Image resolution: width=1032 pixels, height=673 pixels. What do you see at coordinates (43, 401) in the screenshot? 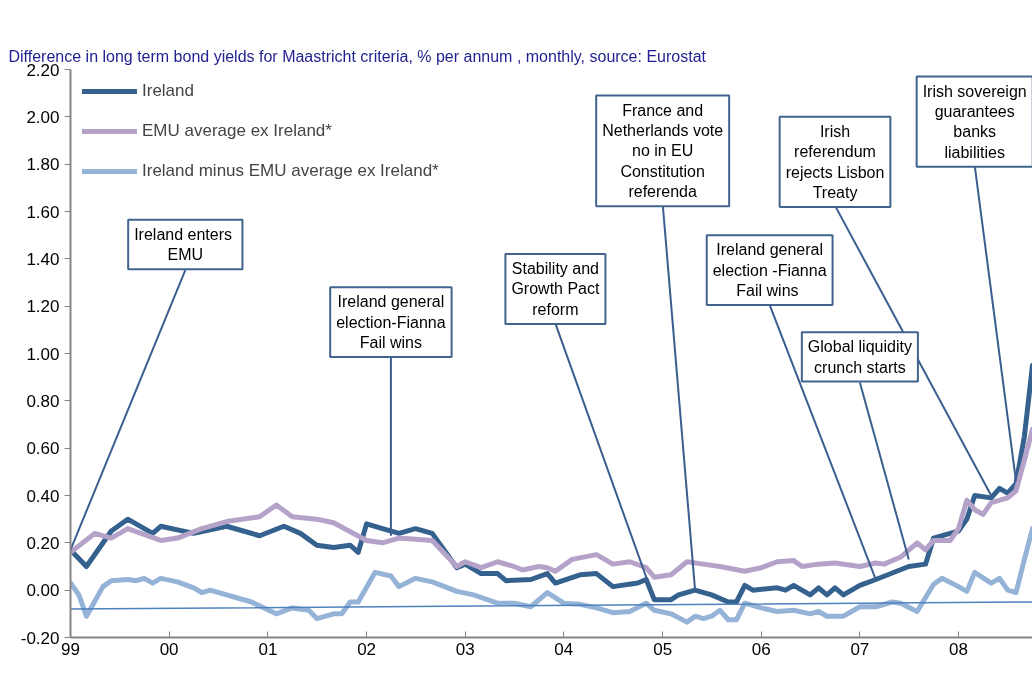
I see `y-tick-label: 0.80` at bounding box center [43, 401].